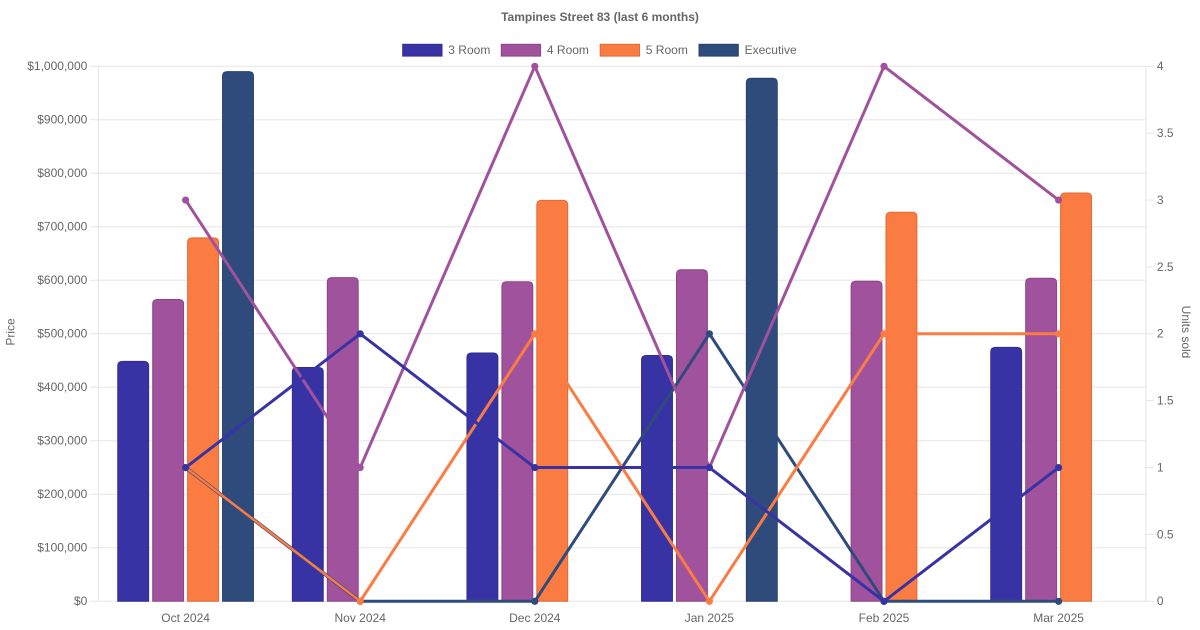  I want to click on svg-text: 3.5, so click(1165, 133).